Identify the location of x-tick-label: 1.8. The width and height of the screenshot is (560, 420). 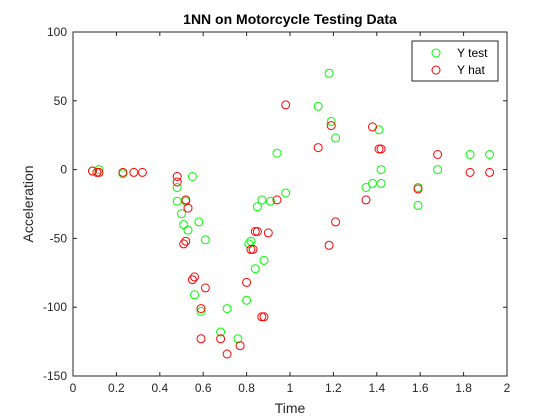
(463, 388).